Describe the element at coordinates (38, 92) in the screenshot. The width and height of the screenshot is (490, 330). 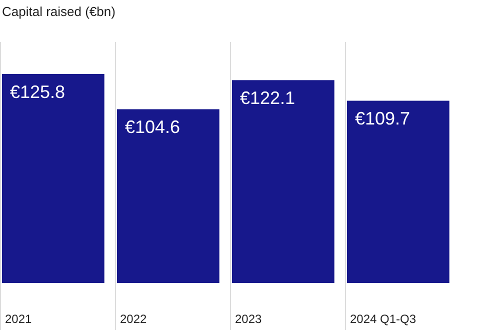
I see `data-label: €125.8` at that location.